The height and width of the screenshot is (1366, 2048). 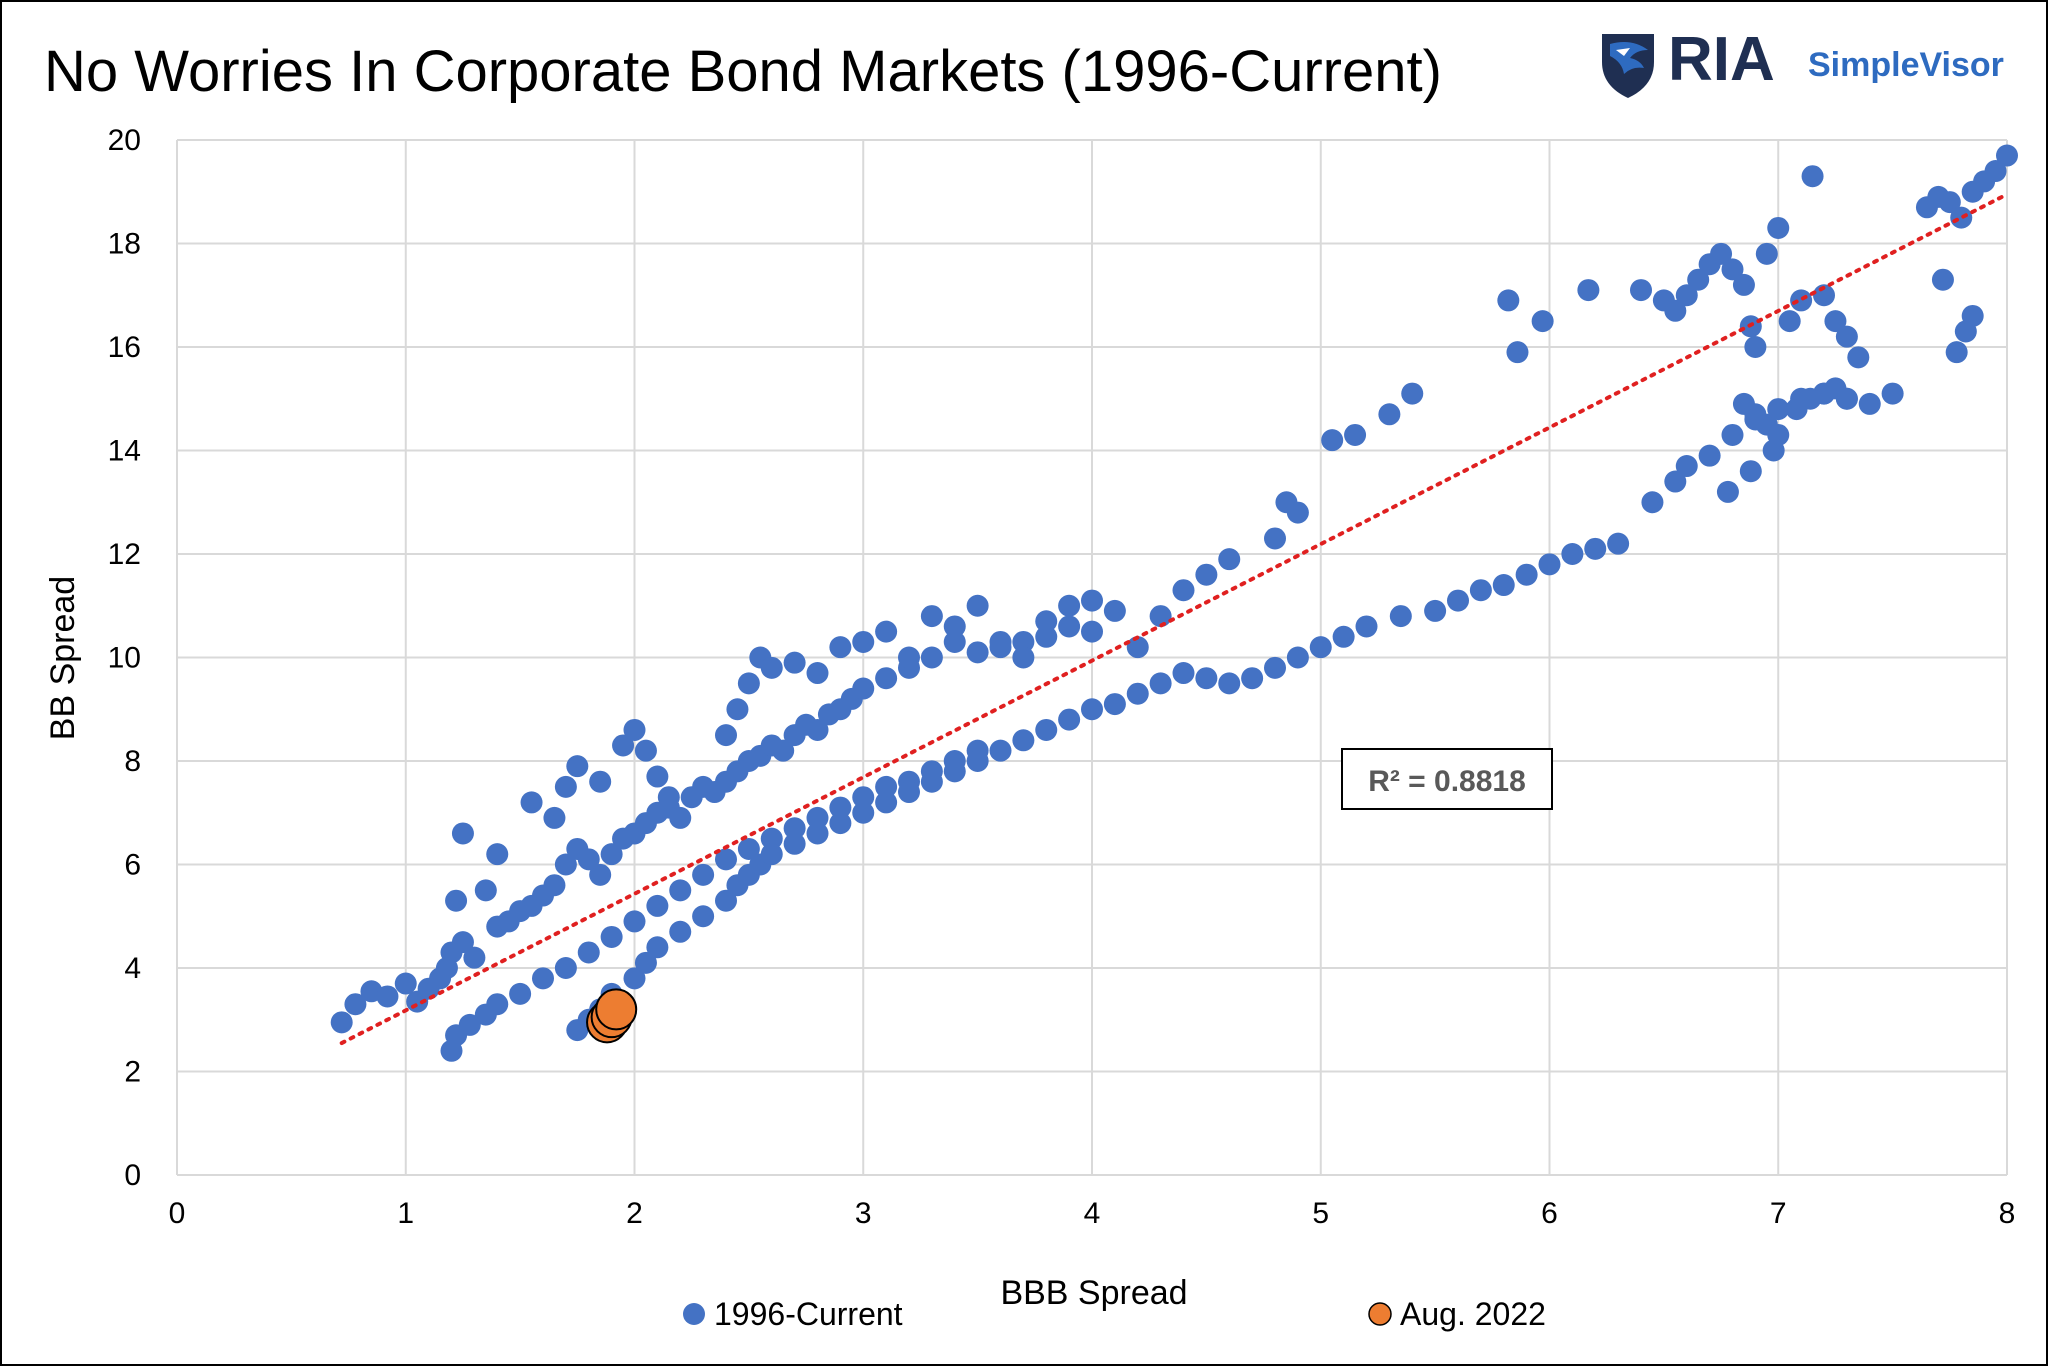 What do you see at coordinates (616, 1009) in the screenshot?
I see `highlight-point` at bounding box center [616, 1009].